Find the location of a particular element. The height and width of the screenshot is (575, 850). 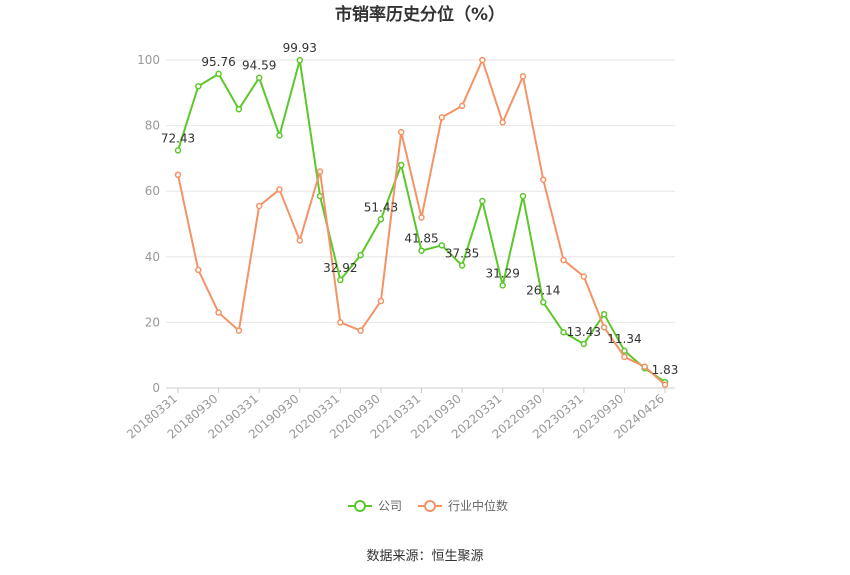

y-tick-label-80: 80 is located at coordinates (152, 126).